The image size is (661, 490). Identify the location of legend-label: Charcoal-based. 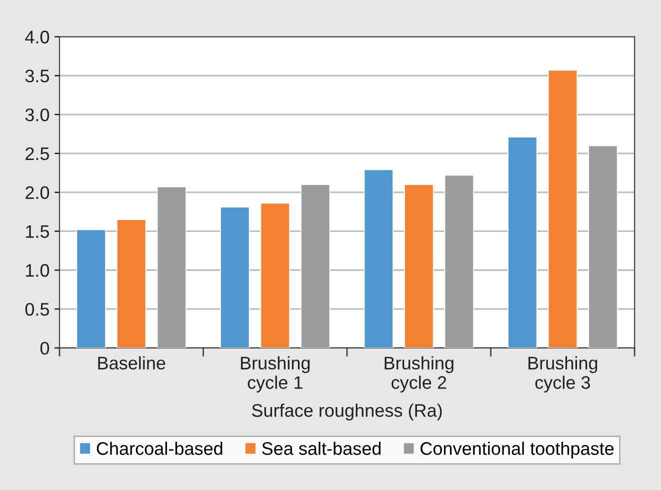
(159, 448).